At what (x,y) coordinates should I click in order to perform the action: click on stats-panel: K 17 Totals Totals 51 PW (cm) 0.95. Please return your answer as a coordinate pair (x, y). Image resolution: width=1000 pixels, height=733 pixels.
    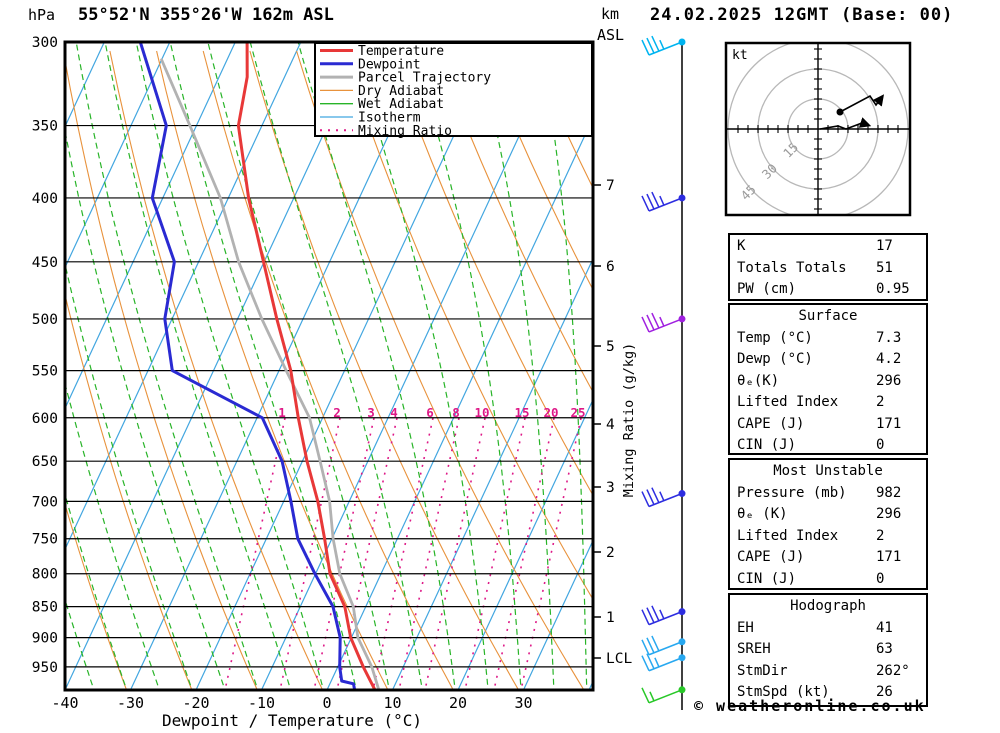
    Looking at the image, I should click on (828, 267).